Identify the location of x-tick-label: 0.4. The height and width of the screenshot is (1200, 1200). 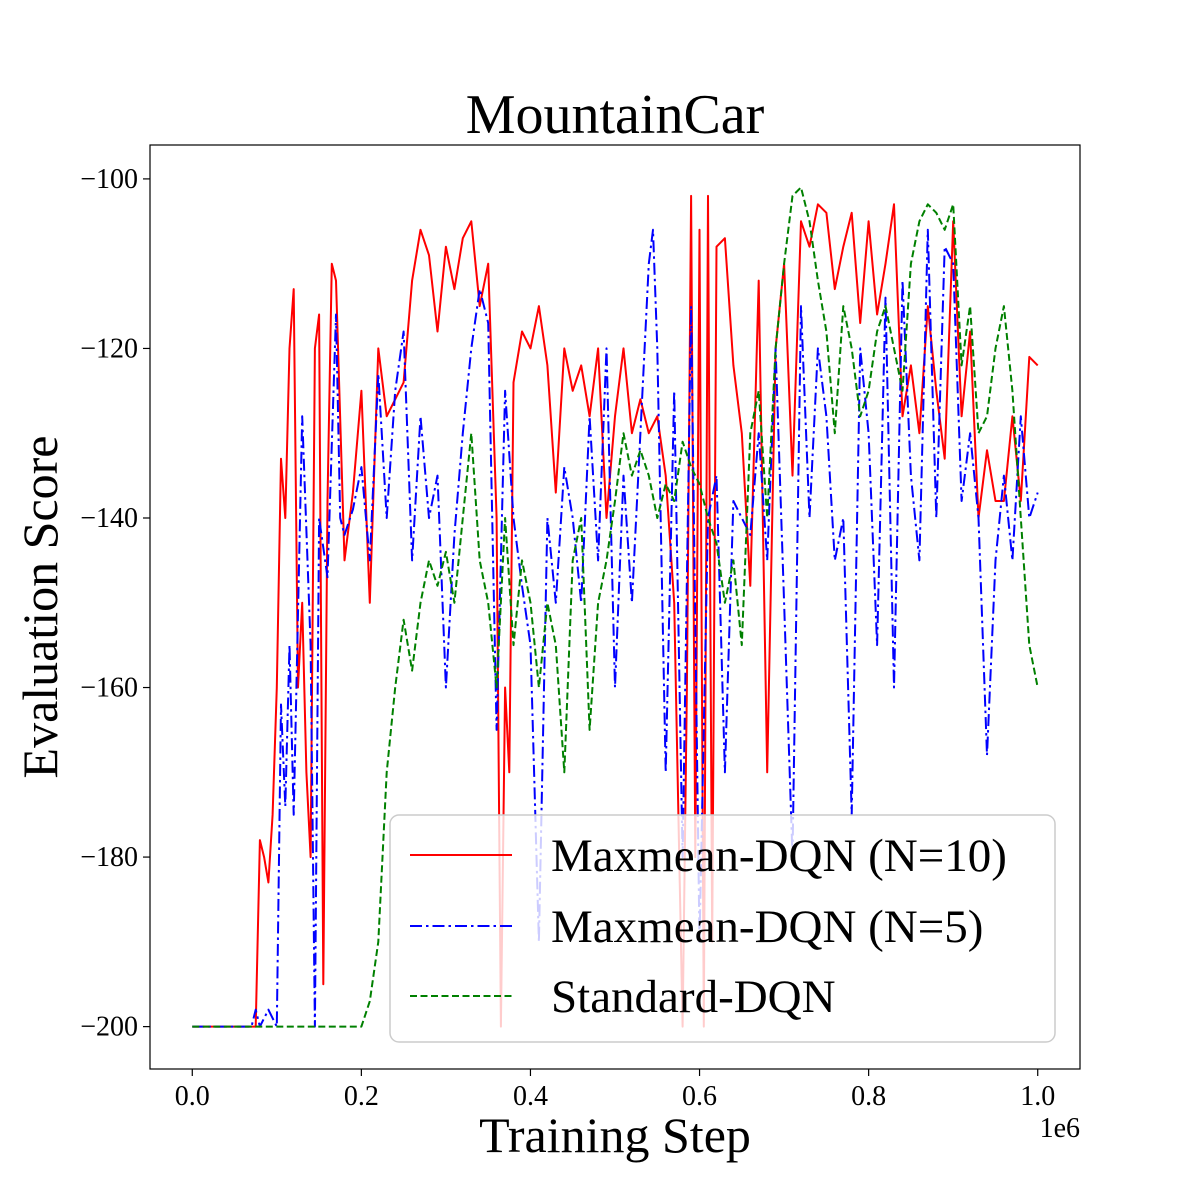
(530, 1096).